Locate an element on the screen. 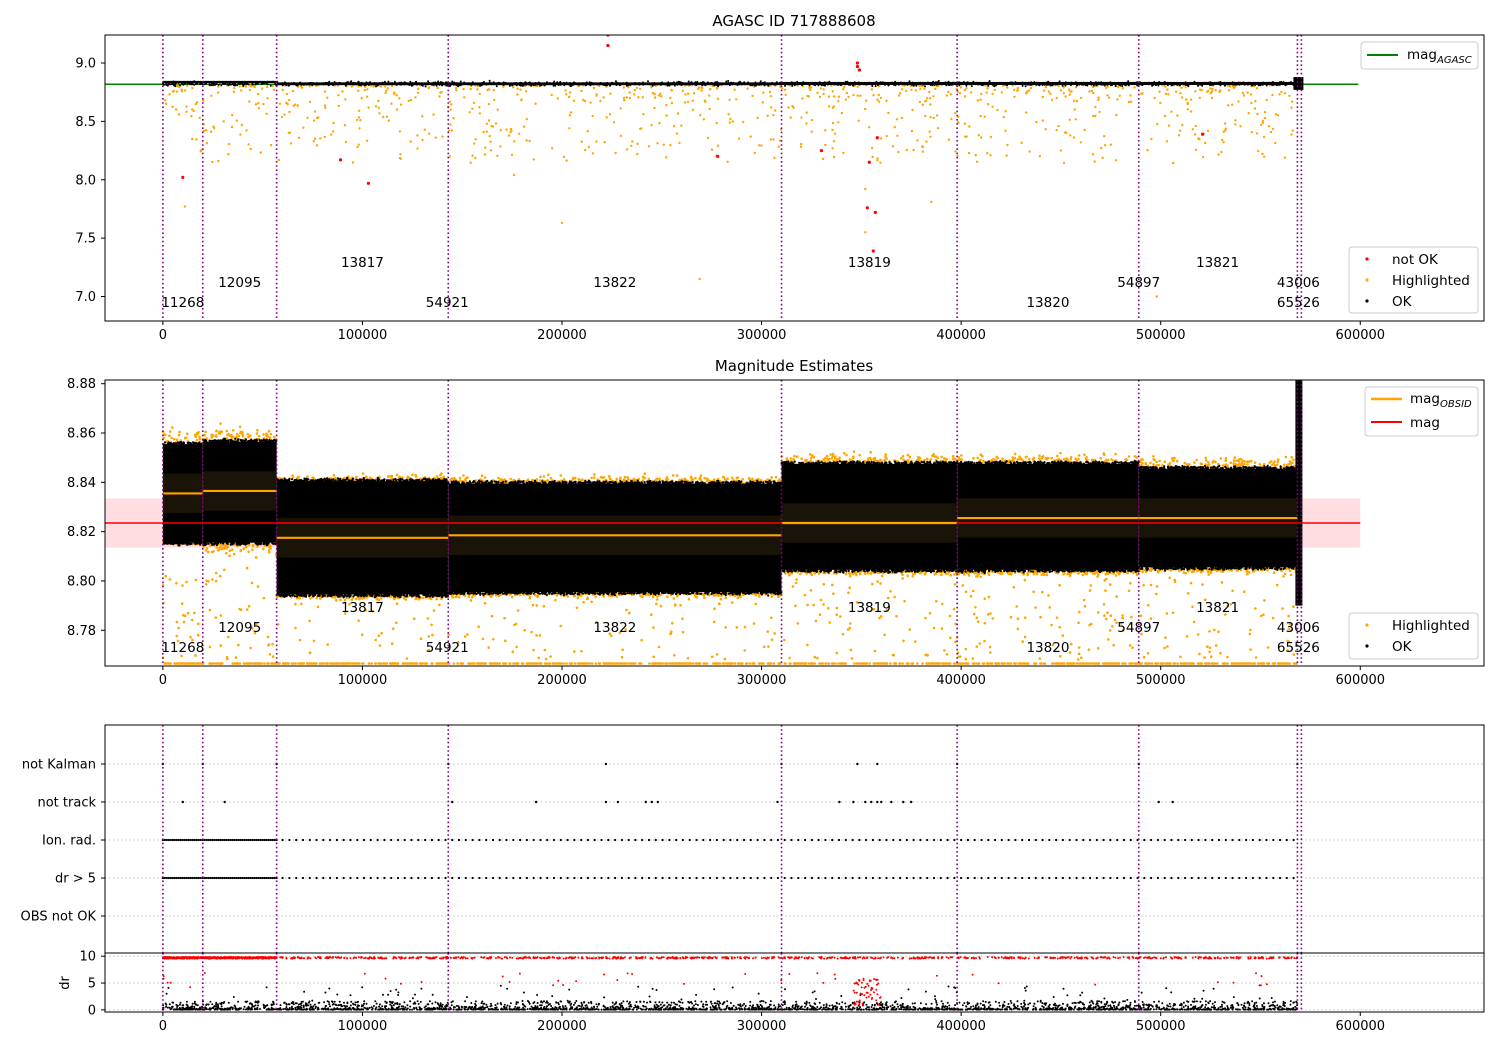  dr-not-ok-points is located at coordinates (730, 981).